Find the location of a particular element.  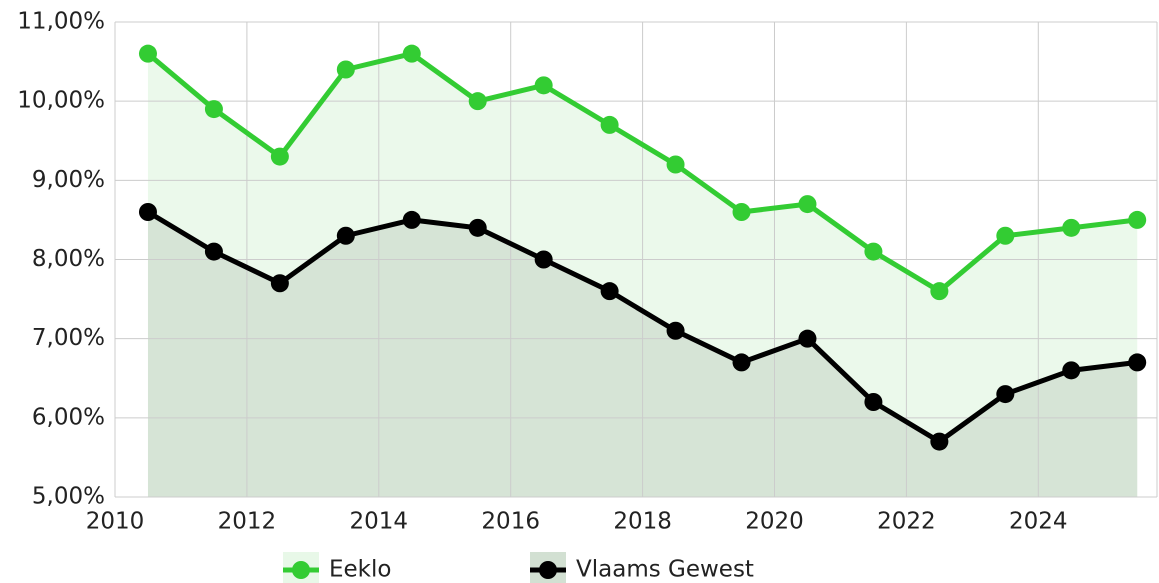

y-tick-label: 5,00% is located at coordinates (68, 497).